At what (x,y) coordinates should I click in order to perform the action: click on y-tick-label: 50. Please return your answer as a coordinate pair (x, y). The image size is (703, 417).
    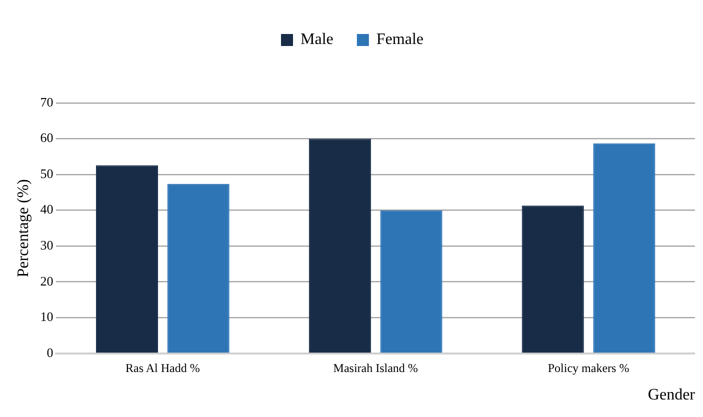
    Looking at the image, I should click on (47, 173).